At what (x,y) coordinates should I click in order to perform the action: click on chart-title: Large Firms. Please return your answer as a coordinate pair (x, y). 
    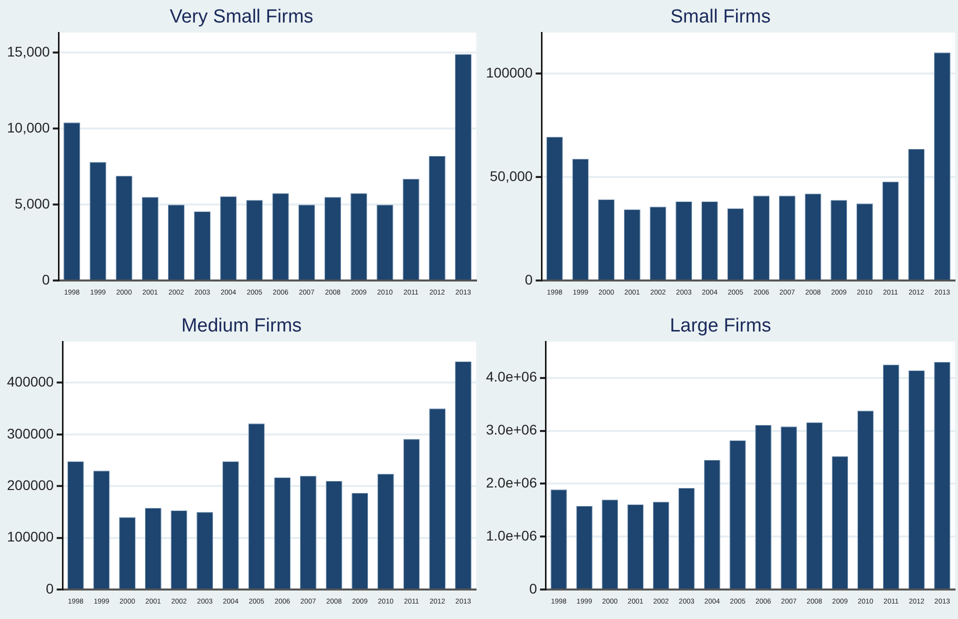
    Looking at the image, I should click on (721, 326).